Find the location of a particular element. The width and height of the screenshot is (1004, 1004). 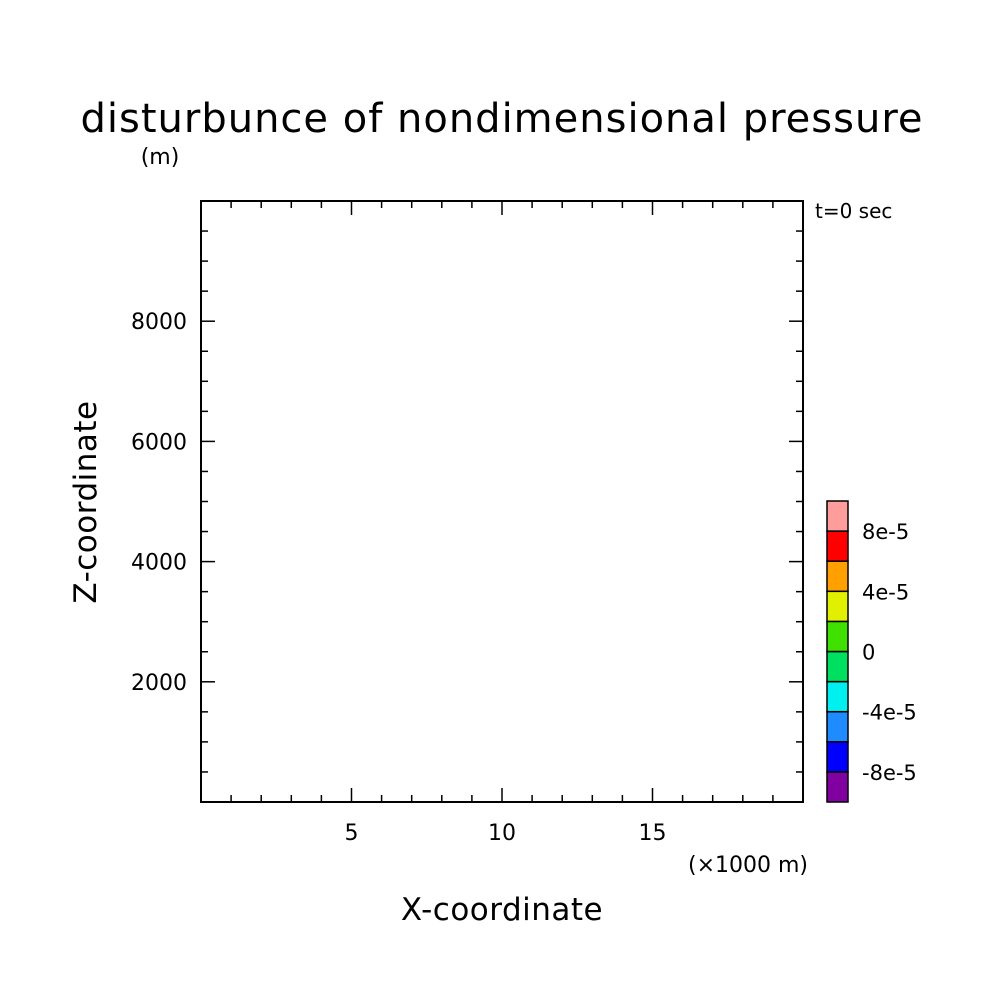

y-tick-label: 8000 is located at coordinates (159, 322).